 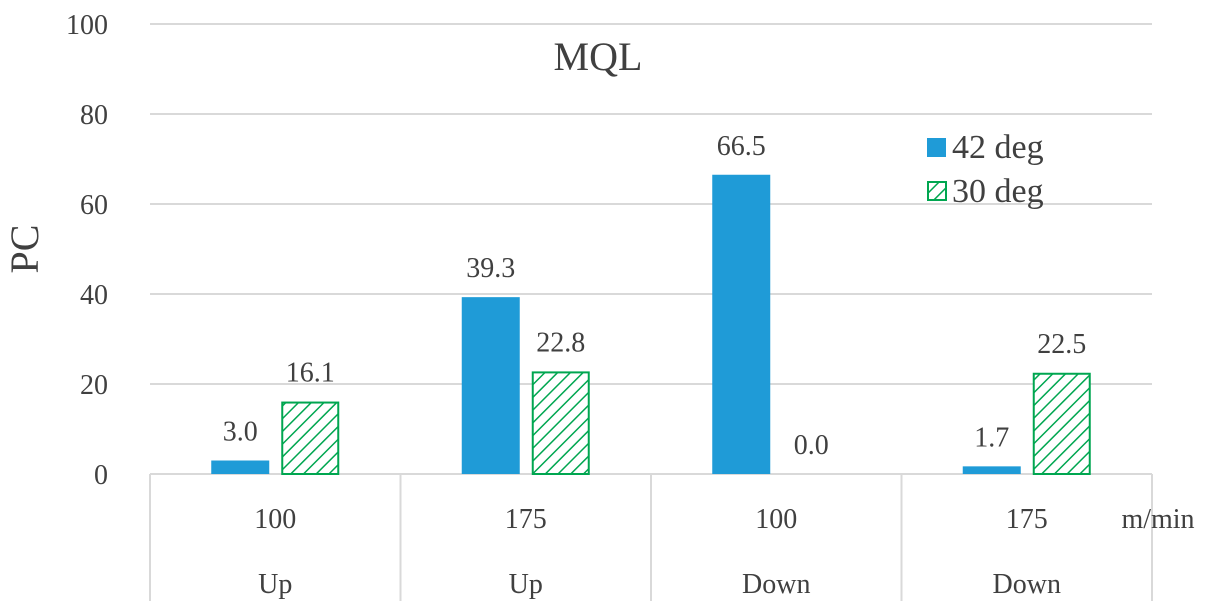 What do you see at coordinates (94, 385) in the screenshot?
I see `y-tick-label: 20` at bounding box center [94, 385].